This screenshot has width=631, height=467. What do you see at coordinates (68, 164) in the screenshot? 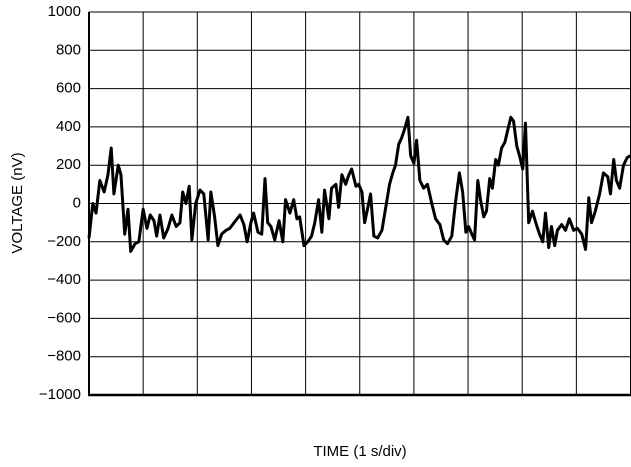
I see `y-tick-label: 200` at bounding box center [68, 164].